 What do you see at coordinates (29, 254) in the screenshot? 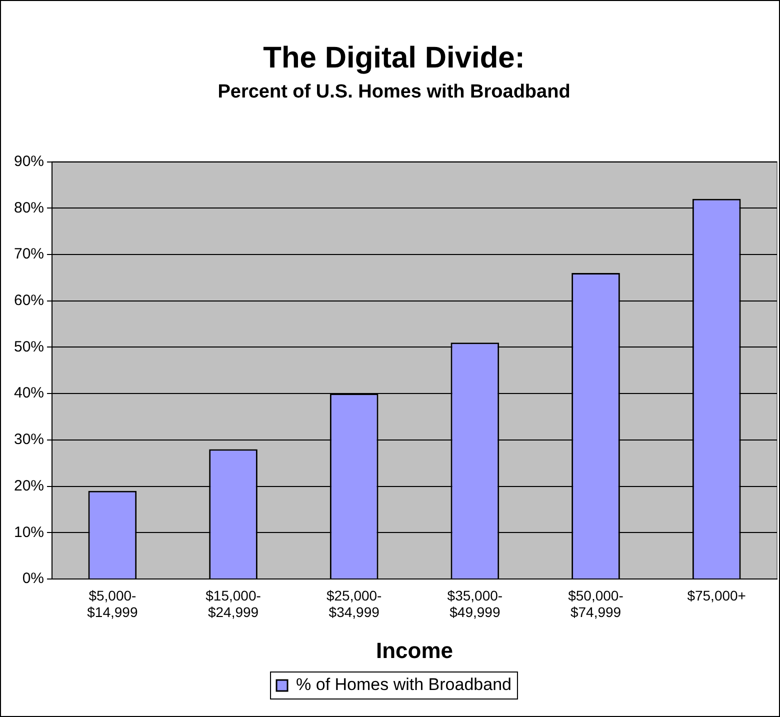
I see `y-tick-label: 70%` at bounding box center [29, 254].